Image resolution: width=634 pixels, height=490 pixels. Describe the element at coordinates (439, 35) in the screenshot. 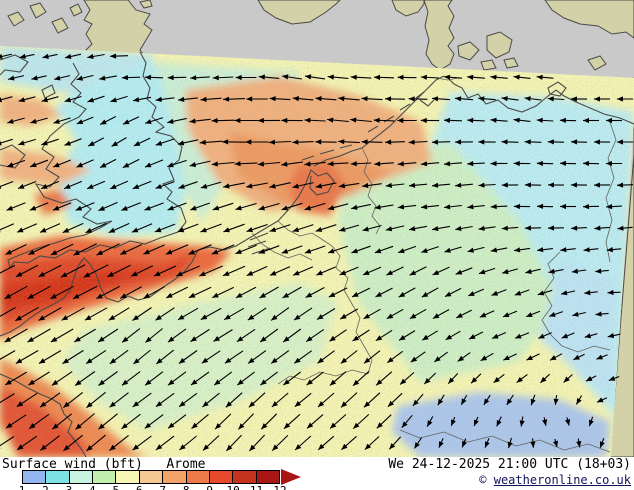

I see `jutland-peninsula` at that location.